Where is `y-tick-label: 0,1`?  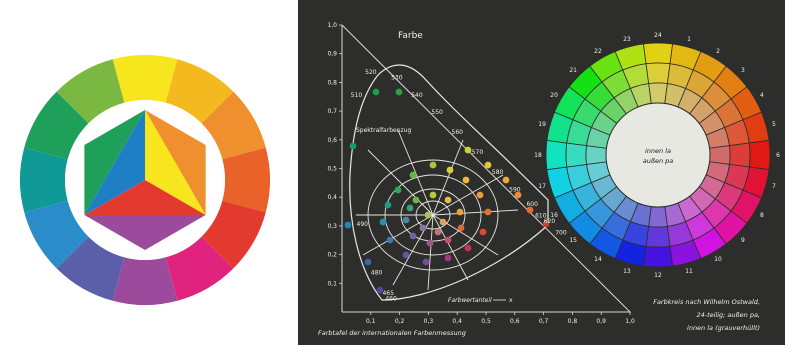
y-tick-label: 0,1 is located at coordinates (332, 283).